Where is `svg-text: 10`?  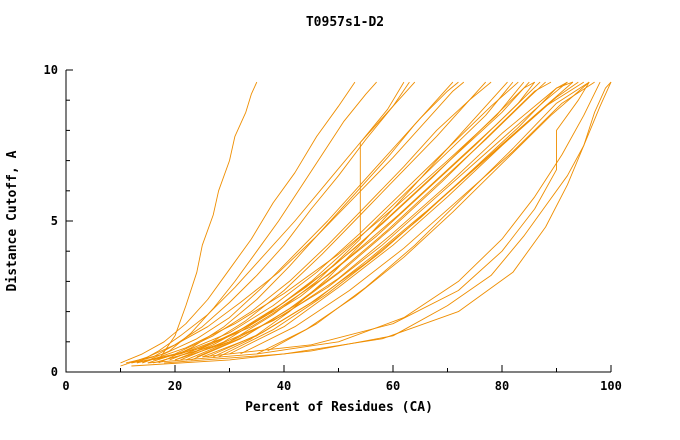 svg-text: 10 is located at coordinates (51, 70).